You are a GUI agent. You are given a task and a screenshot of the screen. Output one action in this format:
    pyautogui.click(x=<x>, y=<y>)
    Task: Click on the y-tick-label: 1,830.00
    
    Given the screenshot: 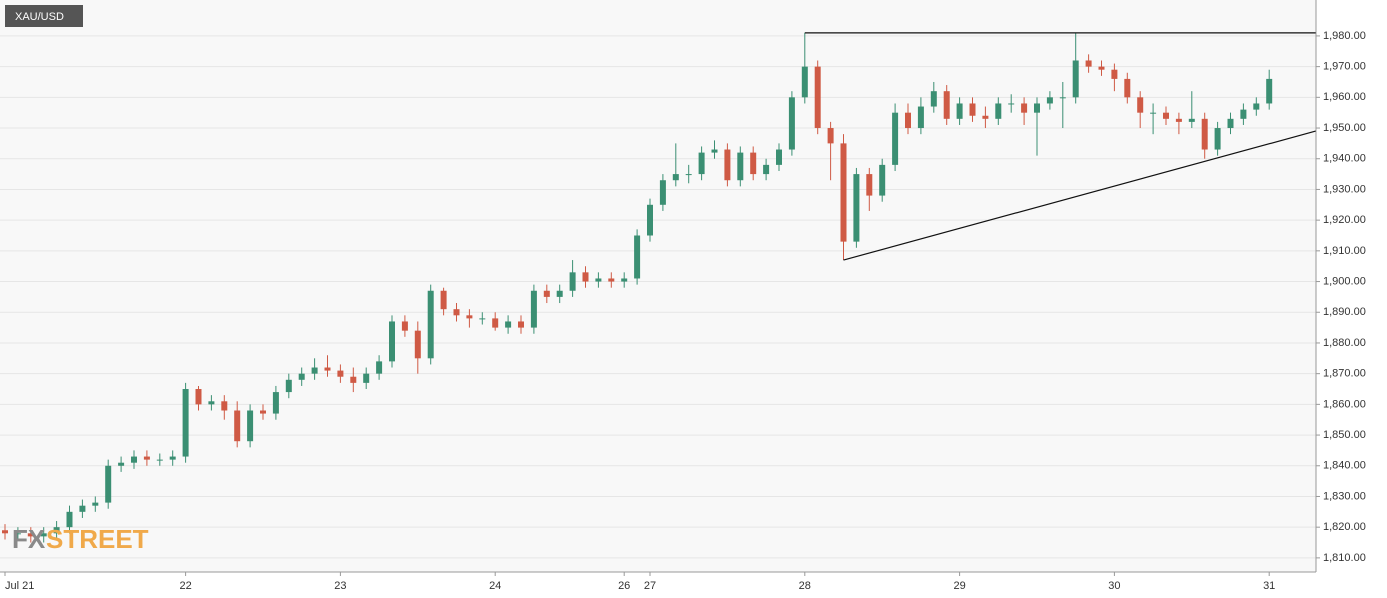 What is the action you would take?
    pyautogui.click(x=1344, y=496)
    